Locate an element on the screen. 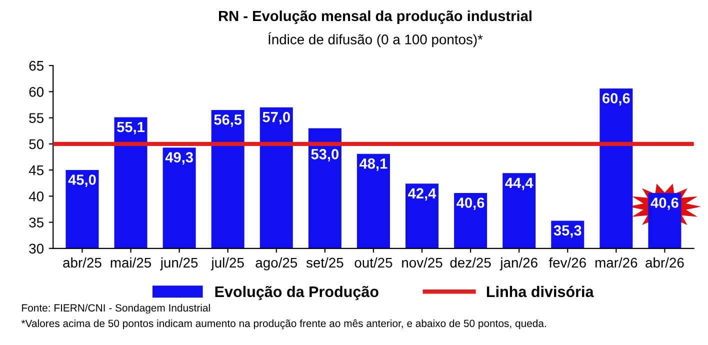 The width and height of the screenshot is (708, 345). x-tick-label: fev/26 is located at coordinates (567, 262).